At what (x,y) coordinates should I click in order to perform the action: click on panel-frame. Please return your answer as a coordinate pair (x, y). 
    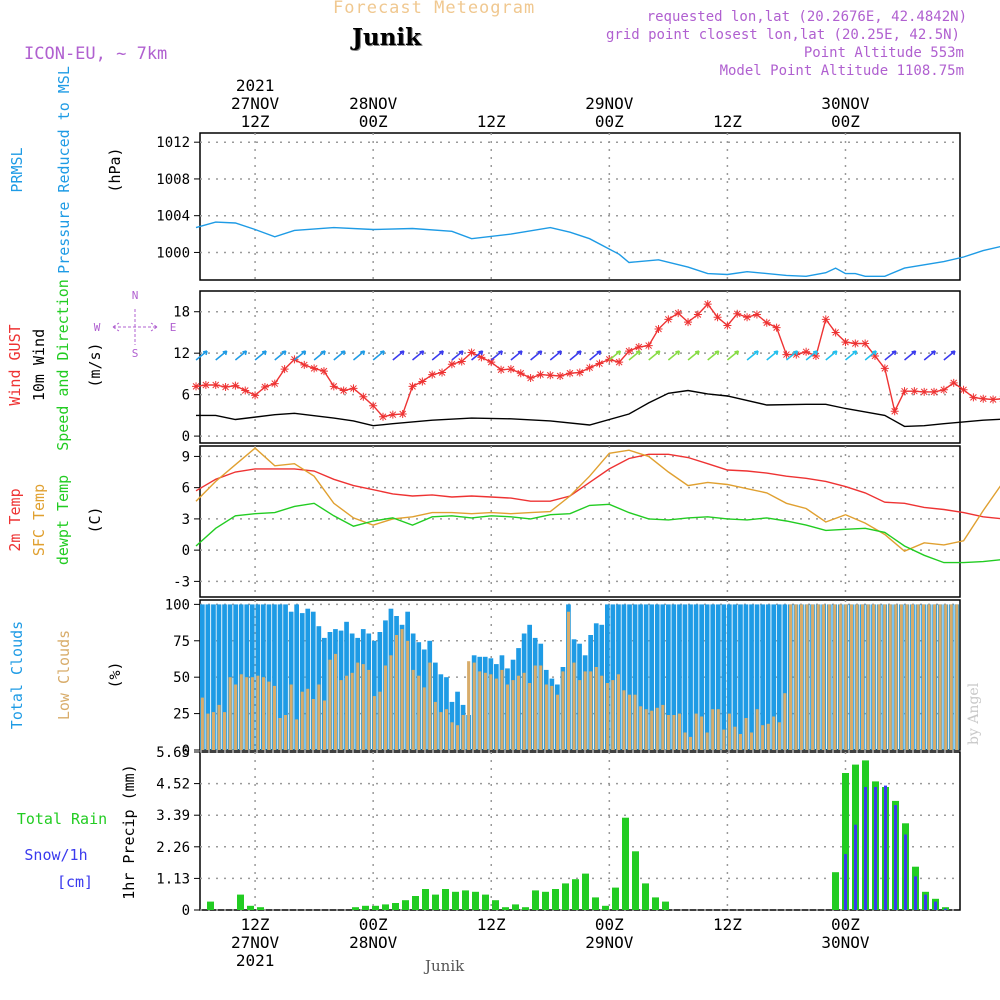
    Looking at the image, I should click on (580, 367).